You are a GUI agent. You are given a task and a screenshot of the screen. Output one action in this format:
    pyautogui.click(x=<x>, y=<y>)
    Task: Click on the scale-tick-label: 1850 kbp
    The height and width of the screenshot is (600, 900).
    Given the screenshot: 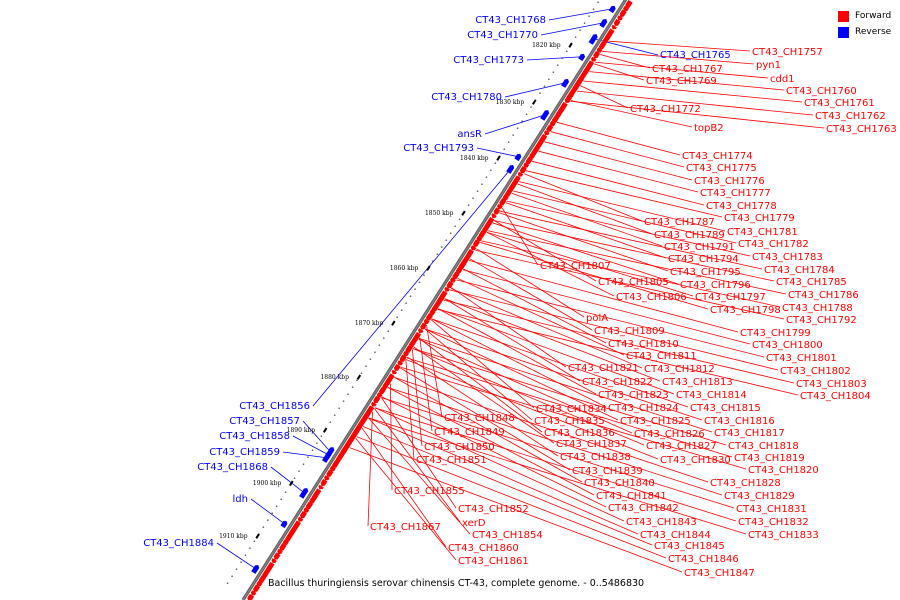 What is the action you would take?
    pyautogui.click(x=439, y=213)
    